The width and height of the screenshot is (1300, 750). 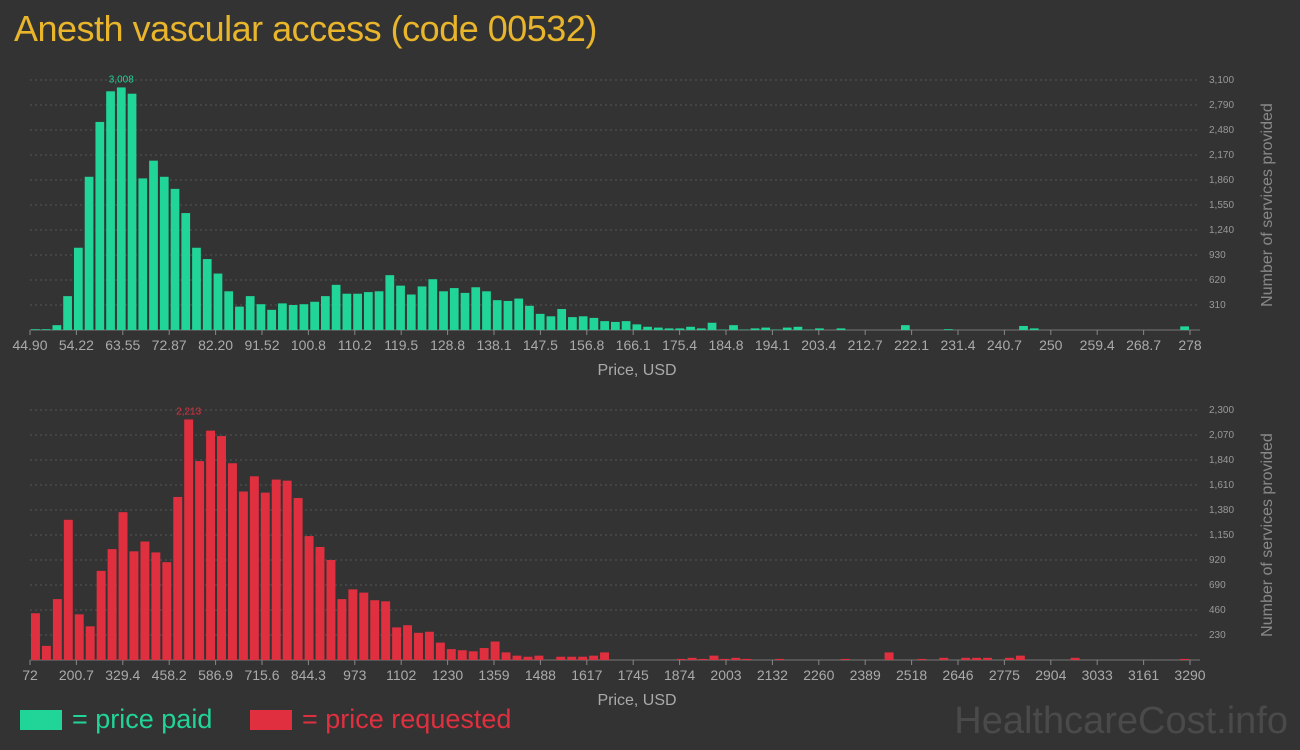 I want to click on requested-x-tick-label: 844.3, so click(x=308, y=675).